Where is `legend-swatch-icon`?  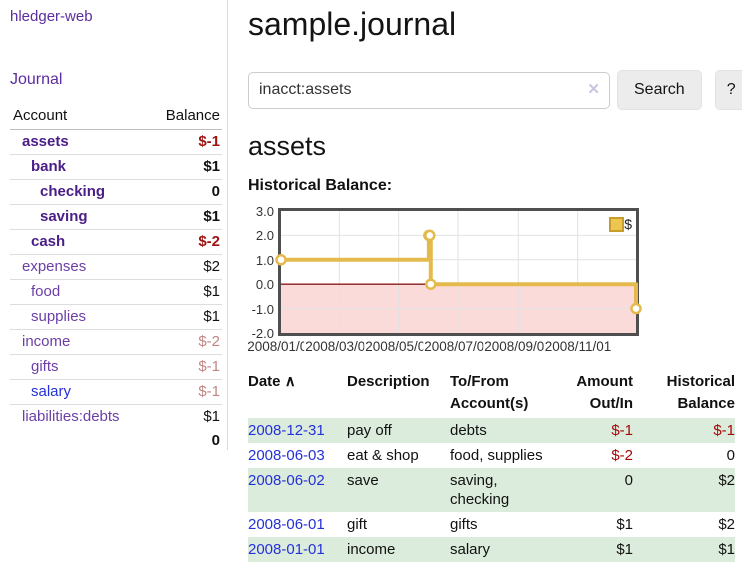
legend-swatch-icon is located at coordinates (617, 224).